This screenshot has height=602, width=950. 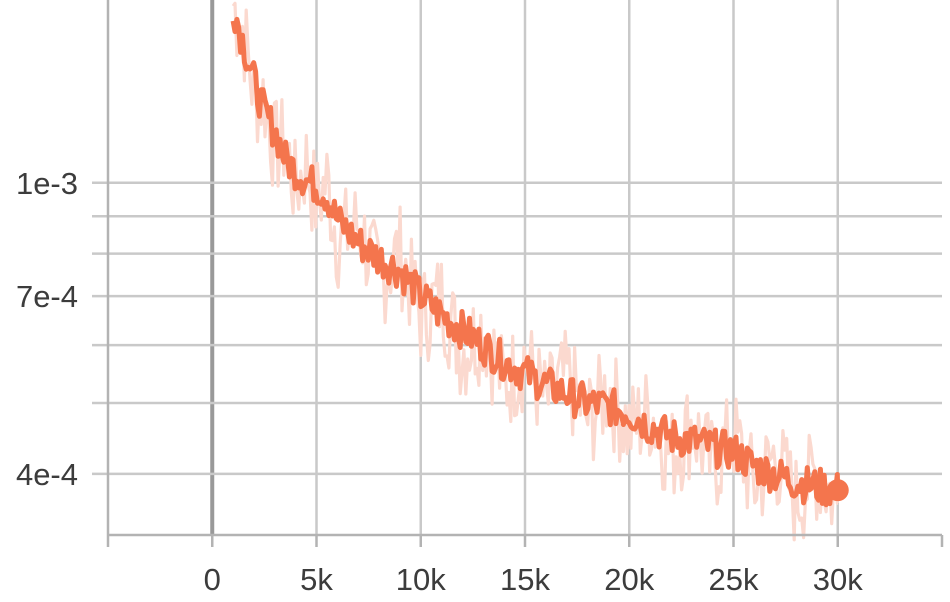 I want to click on x-tick-label: 0, so click(x=212, y=579).